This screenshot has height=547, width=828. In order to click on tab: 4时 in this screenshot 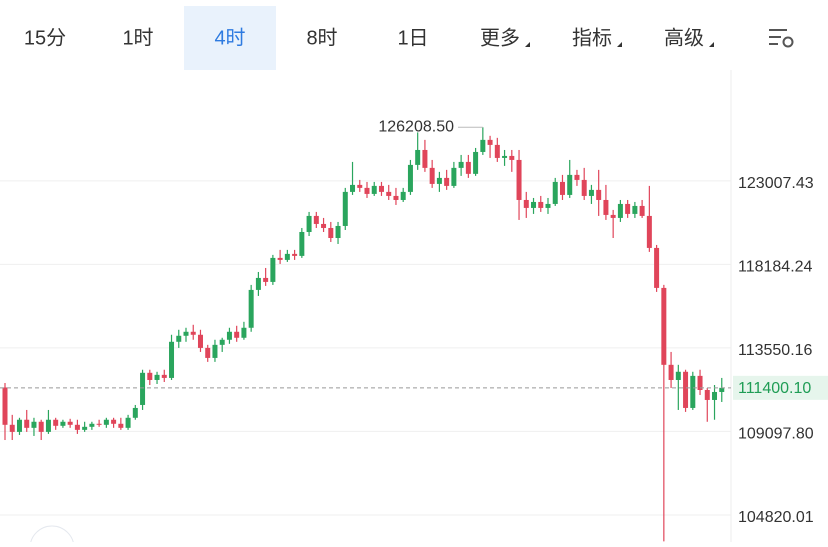, I will do `click(229, 37)`.